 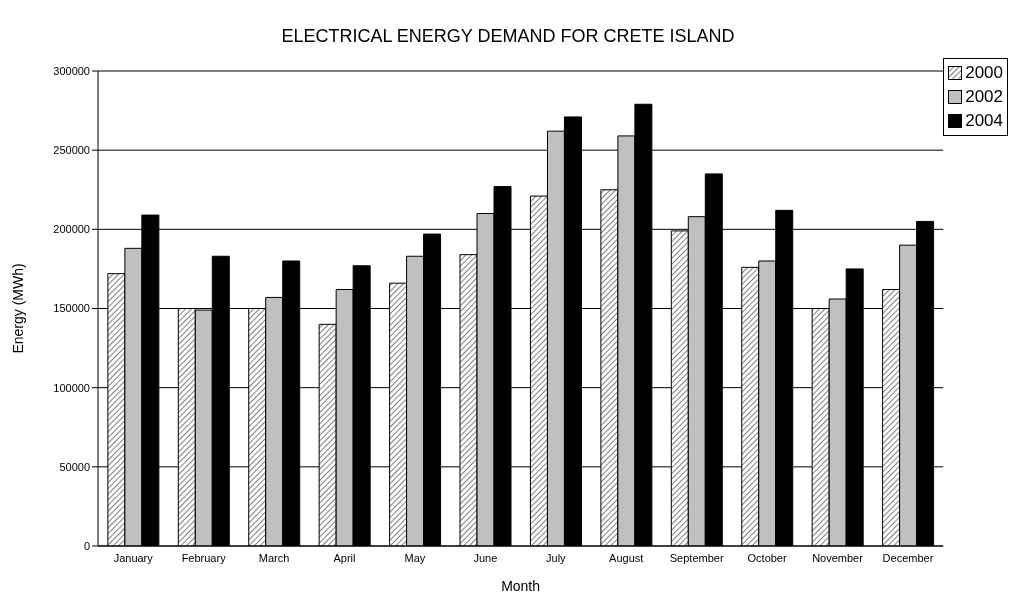 I want to click on x-tick-label: December, so click(x=908, y=557).